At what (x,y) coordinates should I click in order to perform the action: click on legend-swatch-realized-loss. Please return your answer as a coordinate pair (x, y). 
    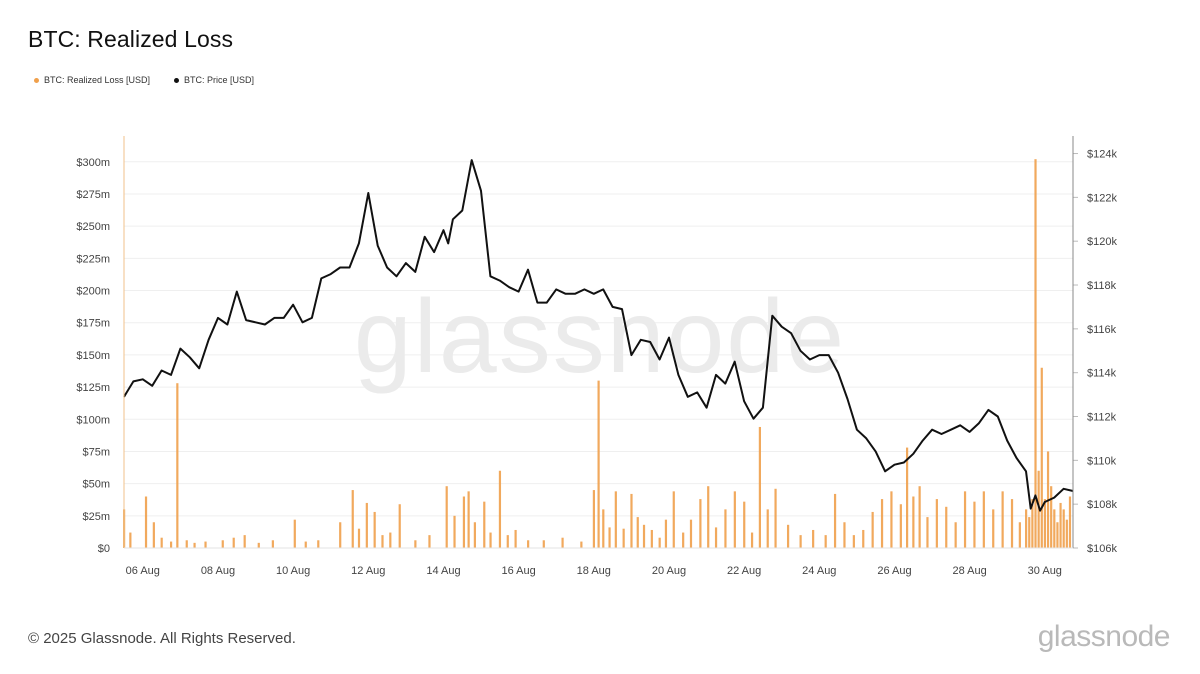
    Looking at the image, I should click on (36, 80).